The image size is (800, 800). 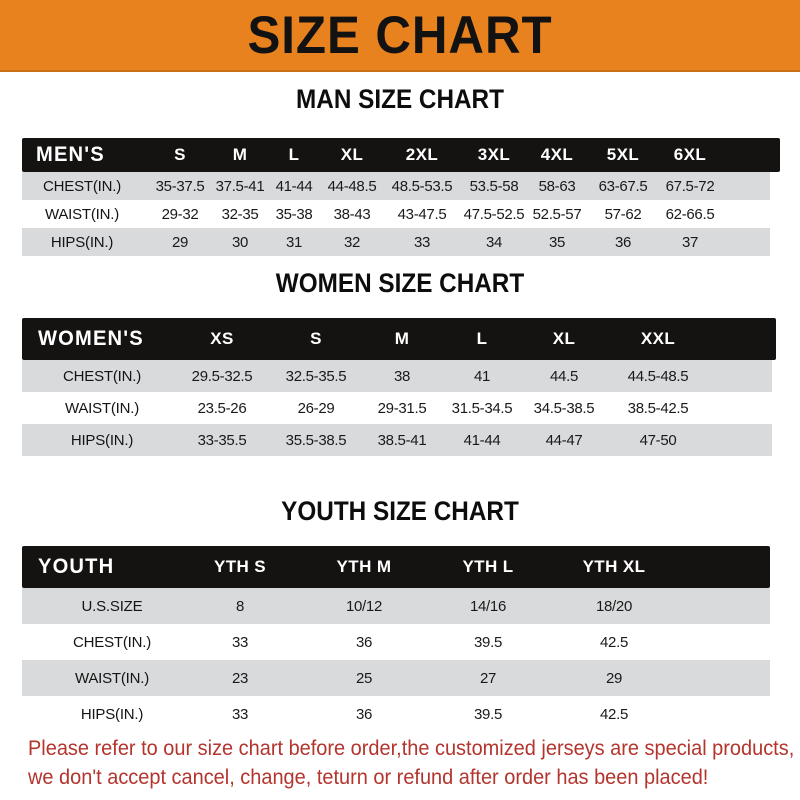 What do you see at coordinates (396, 642) in the screenshot?
I see `table-row: CHEST(IN.) 33 36 39.5 42.5` at bounding box center [396, 642].